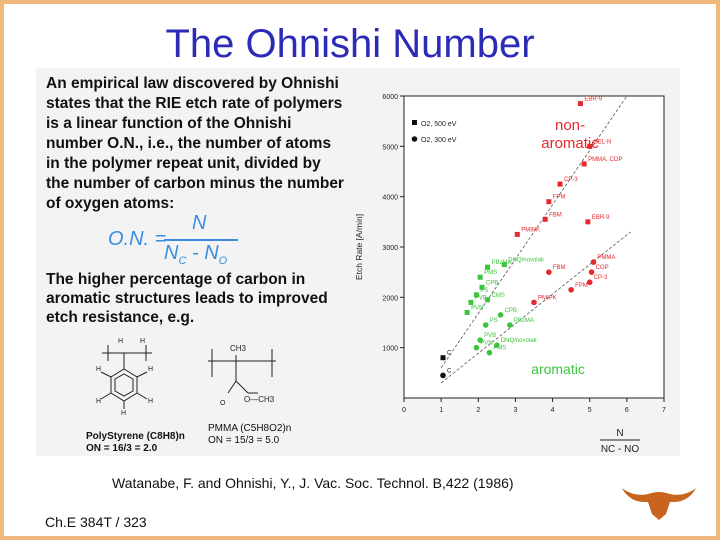 The height and width of the screenshot is (540, 720). I want to click on x-tick-label: 6, so click(627, 410).